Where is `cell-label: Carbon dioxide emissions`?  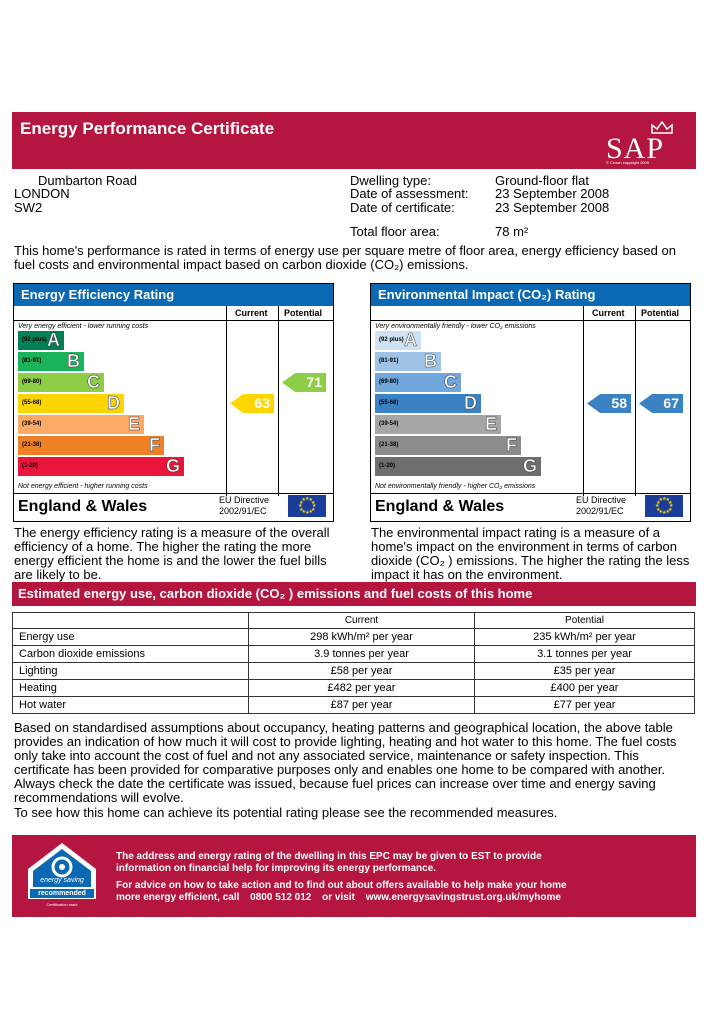 cell-label: Carbon dioxide emissions is located at coordinates (130, 654).